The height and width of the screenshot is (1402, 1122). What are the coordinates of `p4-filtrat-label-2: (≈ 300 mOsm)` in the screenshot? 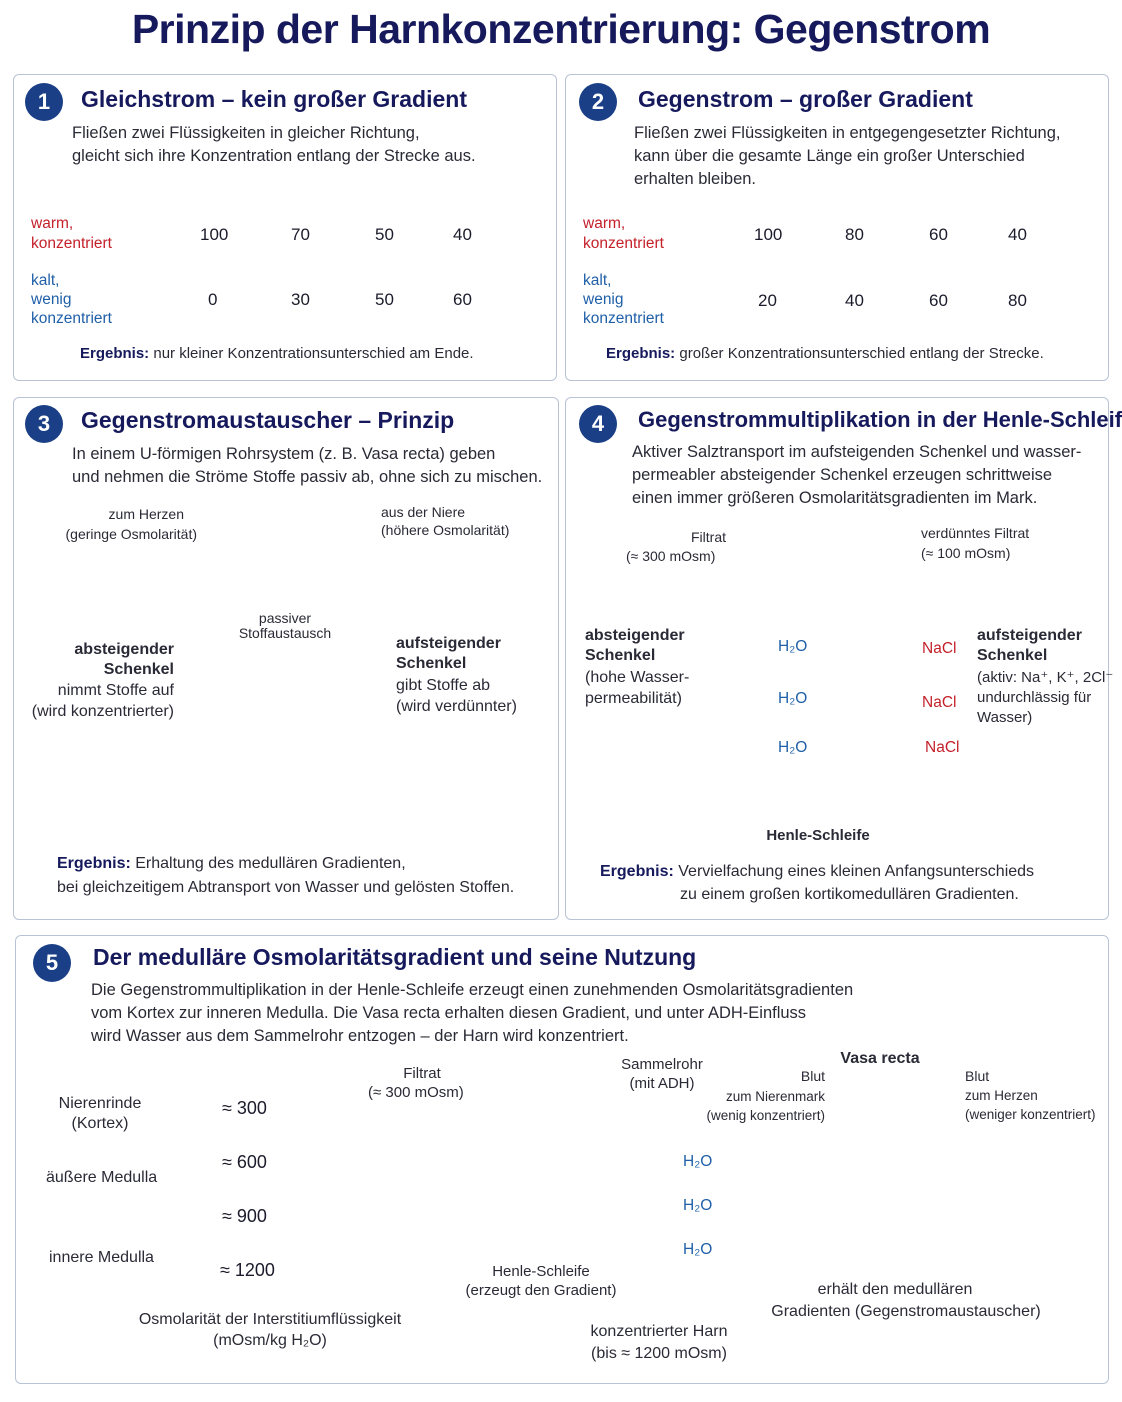 It's located at (671, 556).